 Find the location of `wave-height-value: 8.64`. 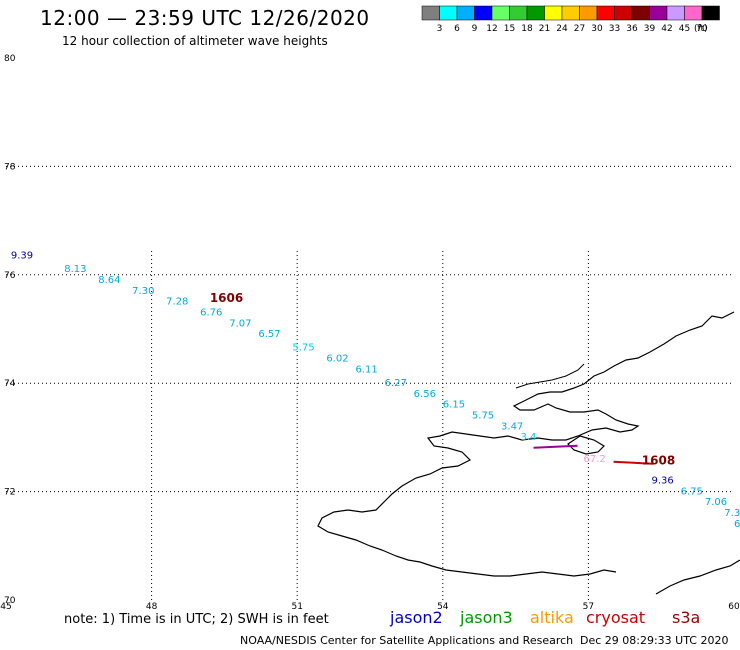

wave-height-value: 8.64 is located at coordinates (109, 280).